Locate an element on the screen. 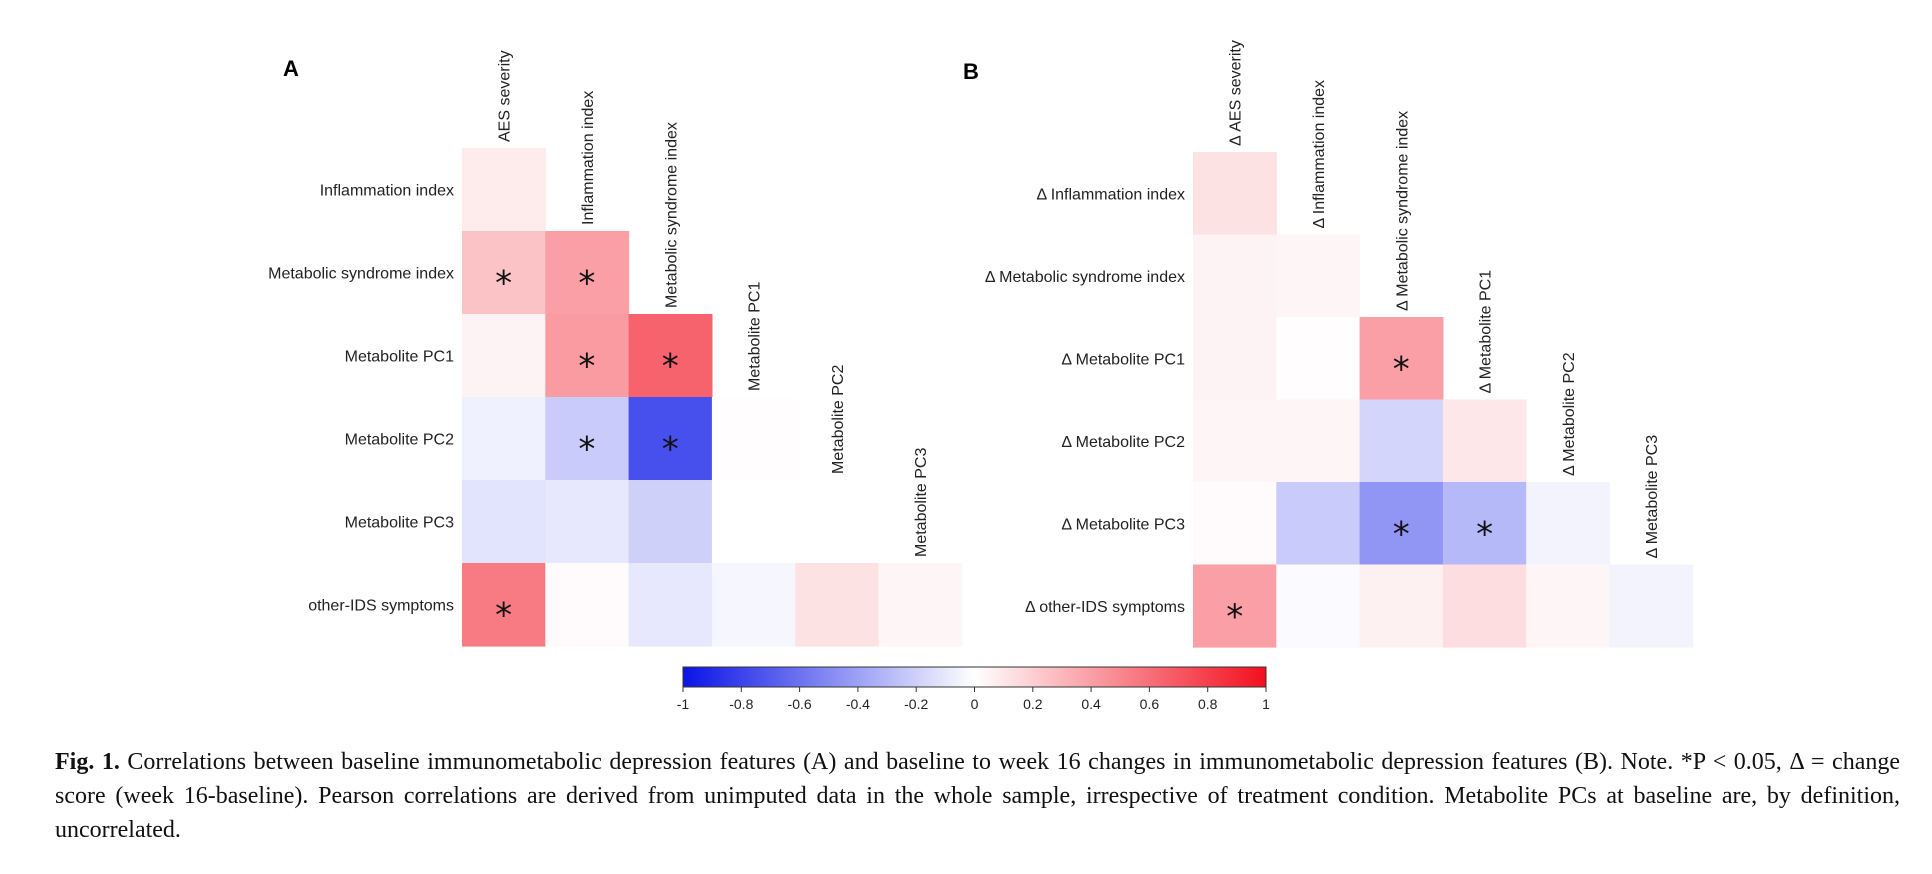 The image size is (1932, 874). heatmap-cell-b-r1-c1 is located at coordinates (1318, 276).